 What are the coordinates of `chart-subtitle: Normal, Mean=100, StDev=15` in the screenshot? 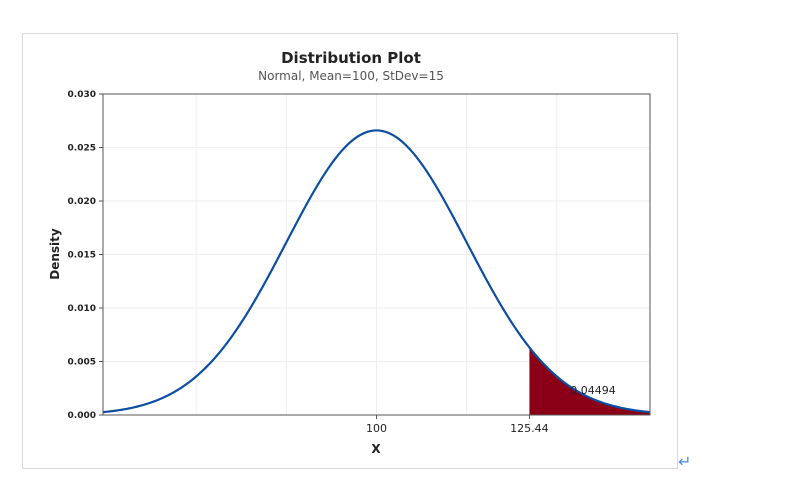 It's located at (351, 76).